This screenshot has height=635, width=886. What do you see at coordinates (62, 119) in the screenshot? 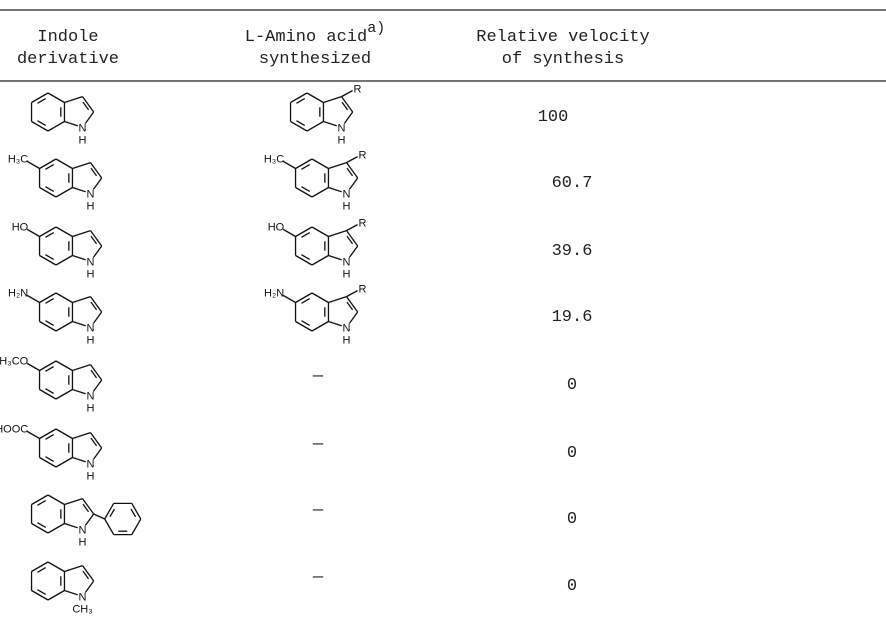
I see `indole-structure: NH` at bounding box center [62, 119].